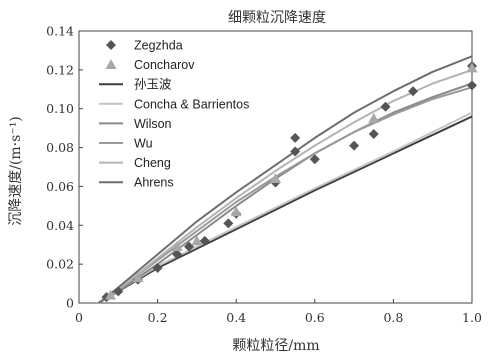 Image resolution: width=493 pixels, height=356 pixels. What do you see at coordinates (275, 346) in the screenshot?
I see `x-axis-label: 颗粒粒径/mm` at bounding box center [275, 346].